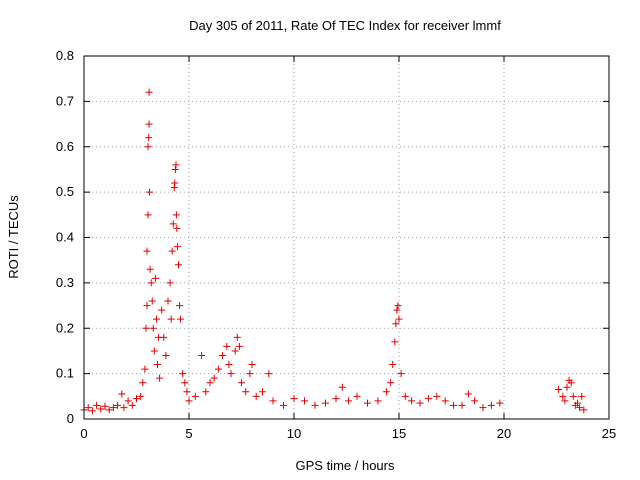  I want to click on y-tick-label: 0.3, so click(65, 282).